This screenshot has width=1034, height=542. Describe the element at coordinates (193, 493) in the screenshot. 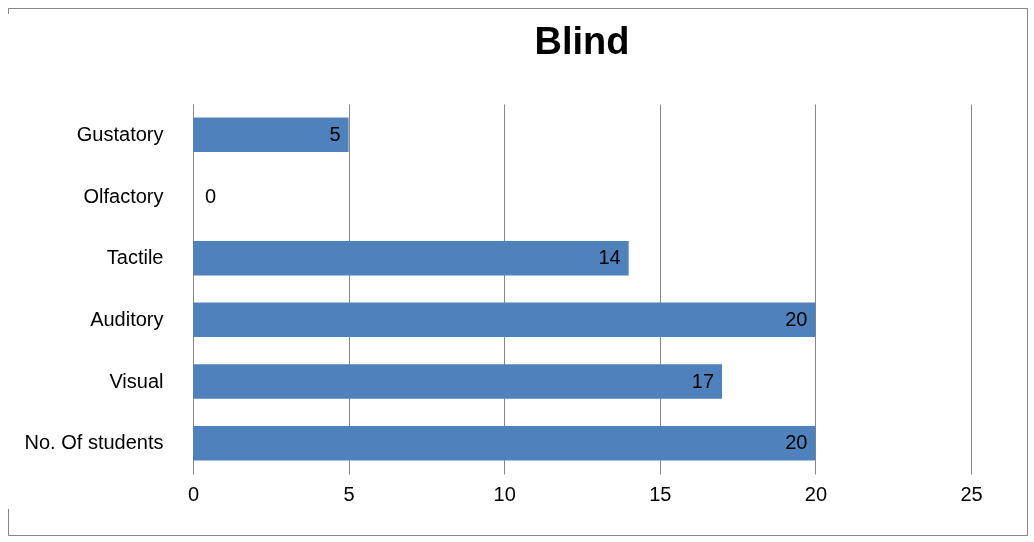

I see `x-tick-label: 0` at that location.